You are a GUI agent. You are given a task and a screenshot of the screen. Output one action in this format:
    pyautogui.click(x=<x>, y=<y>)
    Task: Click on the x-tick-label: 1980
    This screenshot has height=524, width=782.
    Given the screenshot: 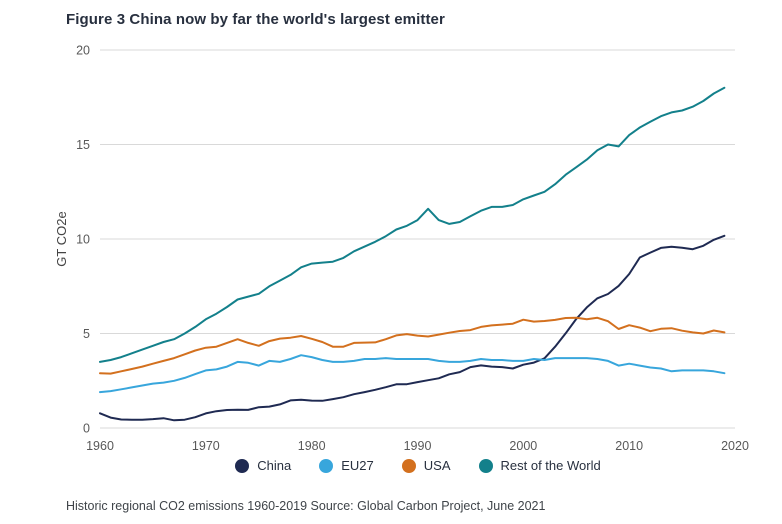 What is the action you would take?
    pyautogui.click(x=312, y=446)
    